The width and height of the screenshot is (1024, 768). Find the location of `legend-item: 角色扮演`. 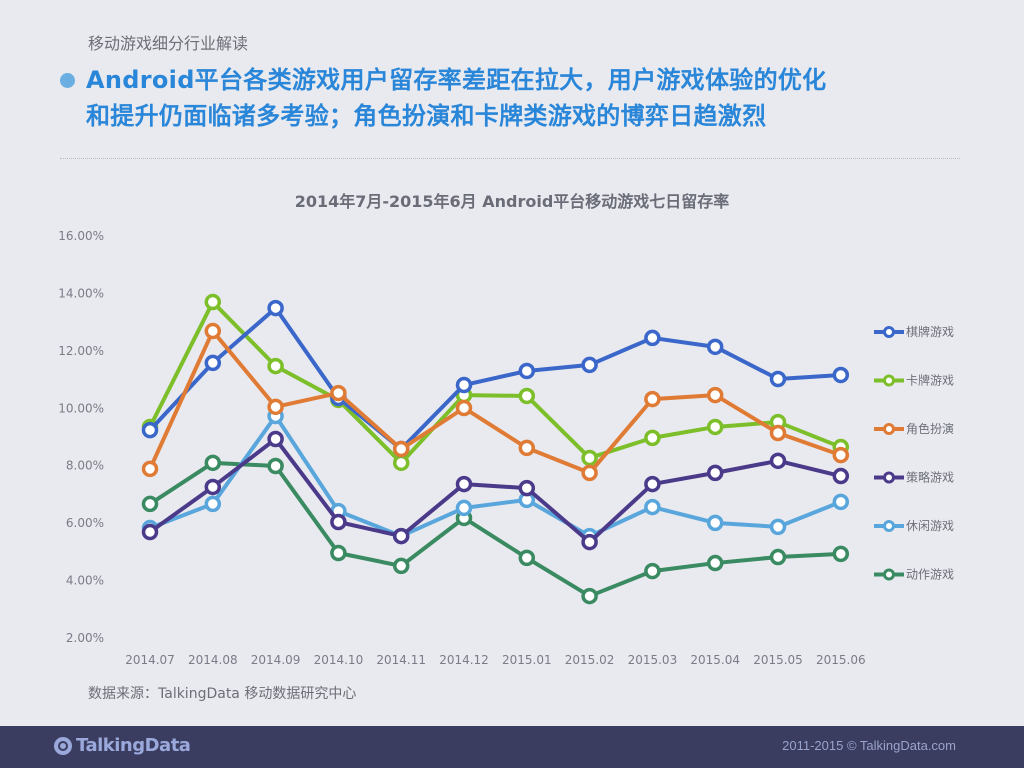

legend-item: 角色扮演 is located at coordinates (914, 428).